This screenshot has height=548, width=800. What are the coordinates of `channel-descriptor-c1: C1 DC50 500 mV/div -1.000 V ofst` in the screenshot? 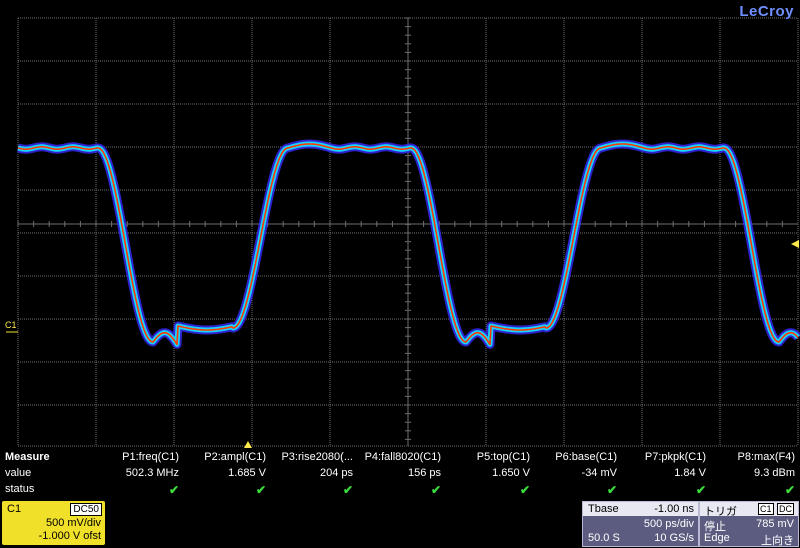 It's located at (53, 523).